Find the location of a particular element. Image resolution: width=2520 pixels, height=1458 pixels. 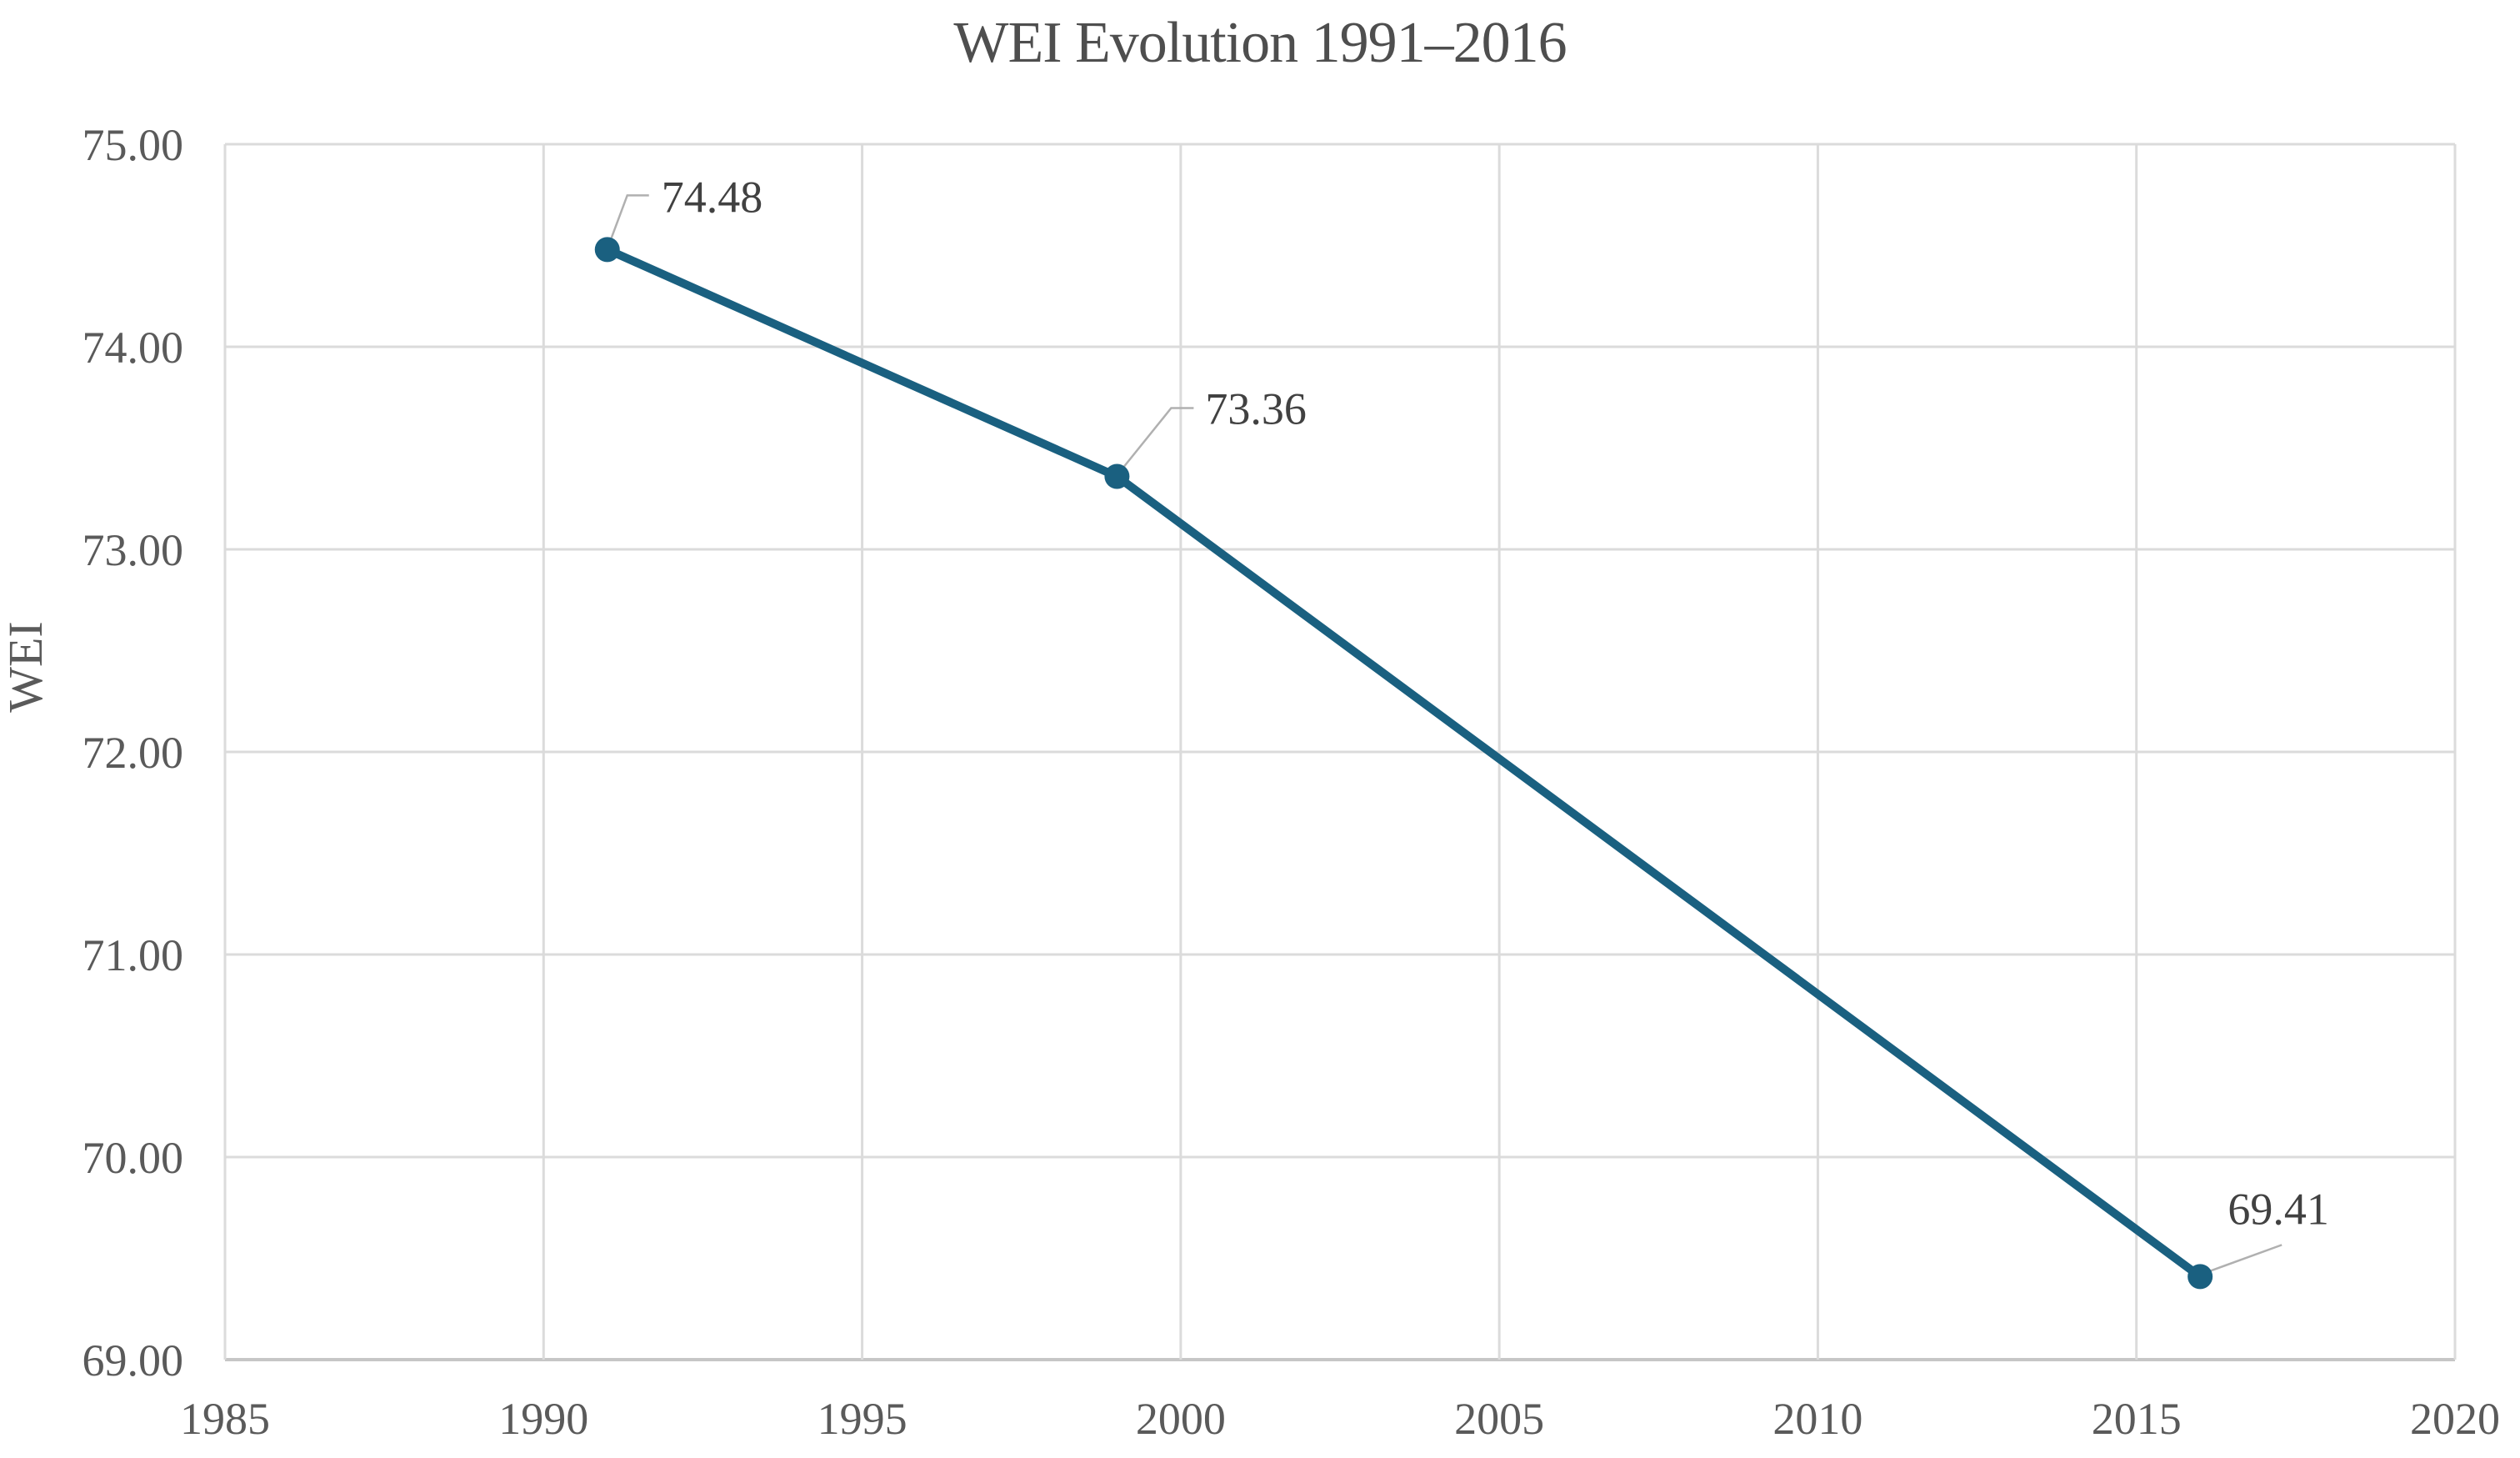

y-tick-label: 73.00 is located at coordinates (133, 550).